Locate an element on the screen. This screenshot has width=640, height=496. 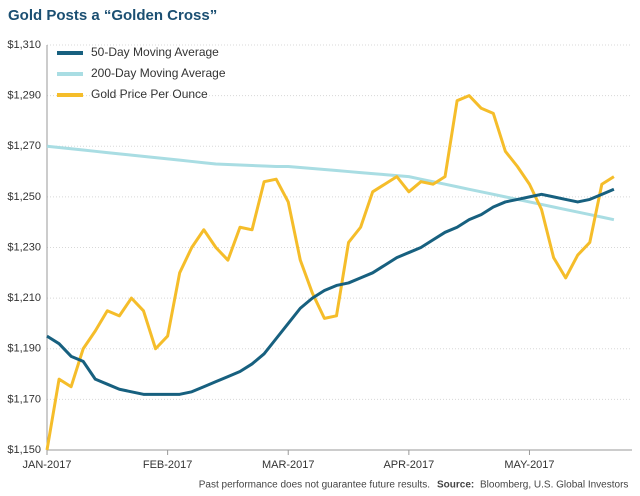
x-tick-label: MAR-2017 is located at coordinates (288, 465).